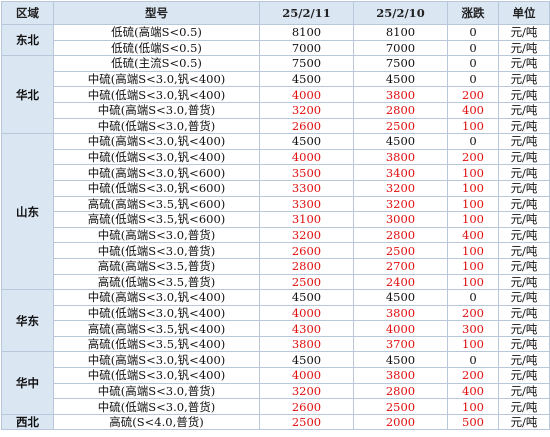  Describe the element at coordinates (306, 266) in the screenshot. I see `price-current-cell: 2800` at that location.